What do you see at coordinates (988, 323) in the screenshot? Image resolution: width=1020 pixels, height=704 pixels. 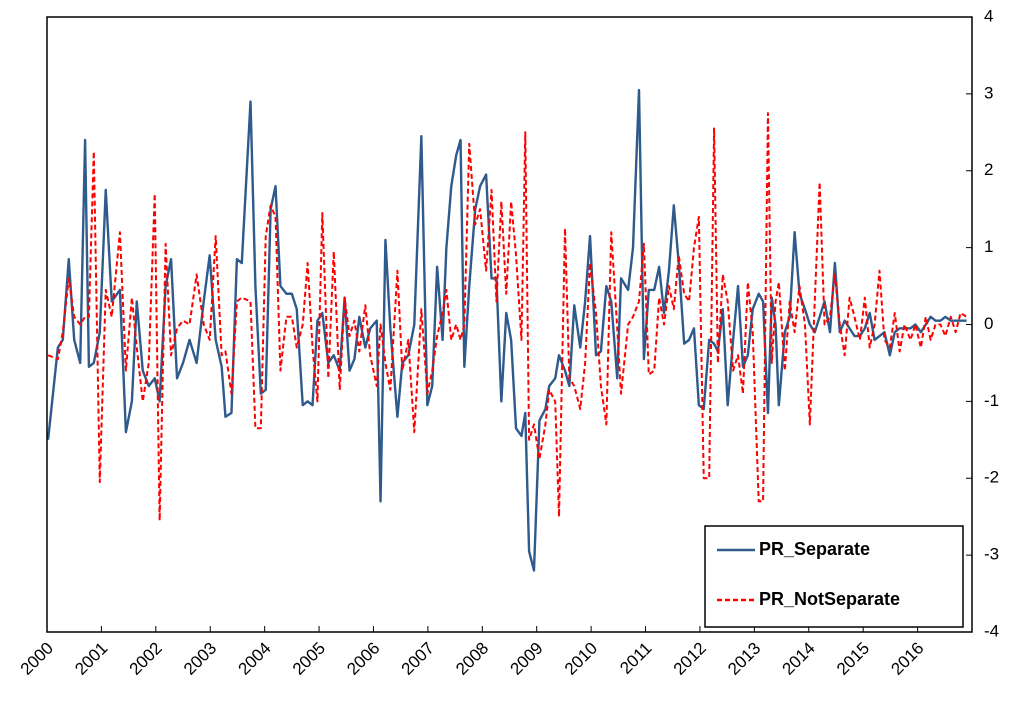 I see `y-tick-label: 0` at bounding box center [988, 323].